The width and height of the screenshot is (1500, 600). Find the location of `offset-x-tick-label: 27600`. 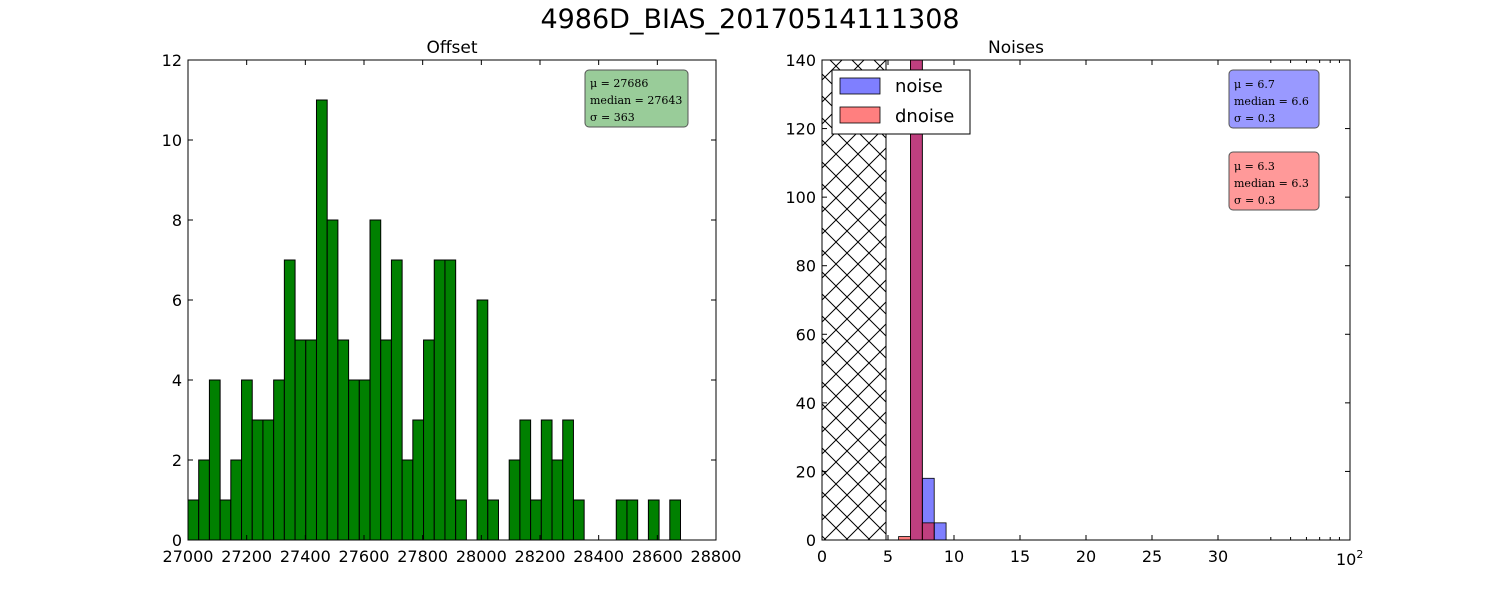

offset-x-tick-label: 27600 is located at coordinates (364, 556).